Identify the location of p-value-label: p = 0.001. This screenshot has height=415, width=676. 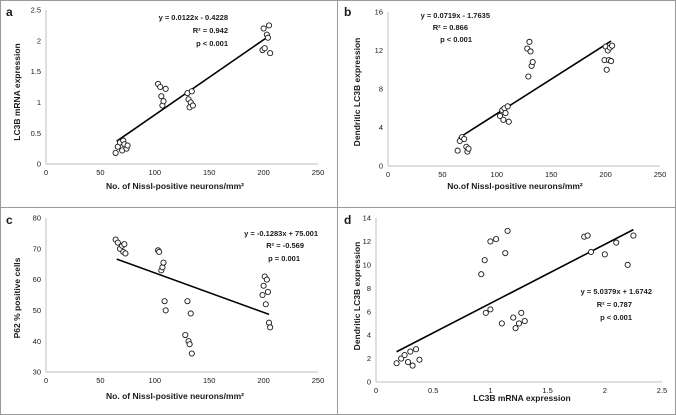
(284, 258).